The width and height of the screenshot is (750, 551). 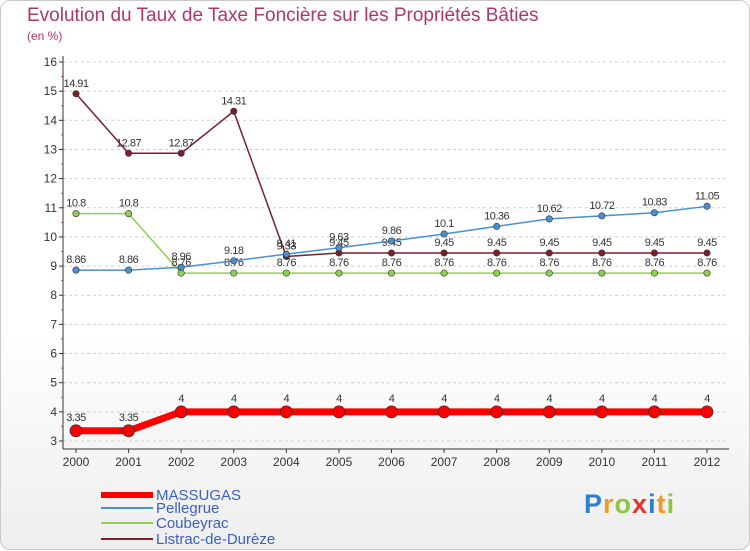 What do you see at coordinates (188, 508) in the screenshot?
I see `legend-label-pellegrue: Pellegrue` at bounding box center [188, 508].